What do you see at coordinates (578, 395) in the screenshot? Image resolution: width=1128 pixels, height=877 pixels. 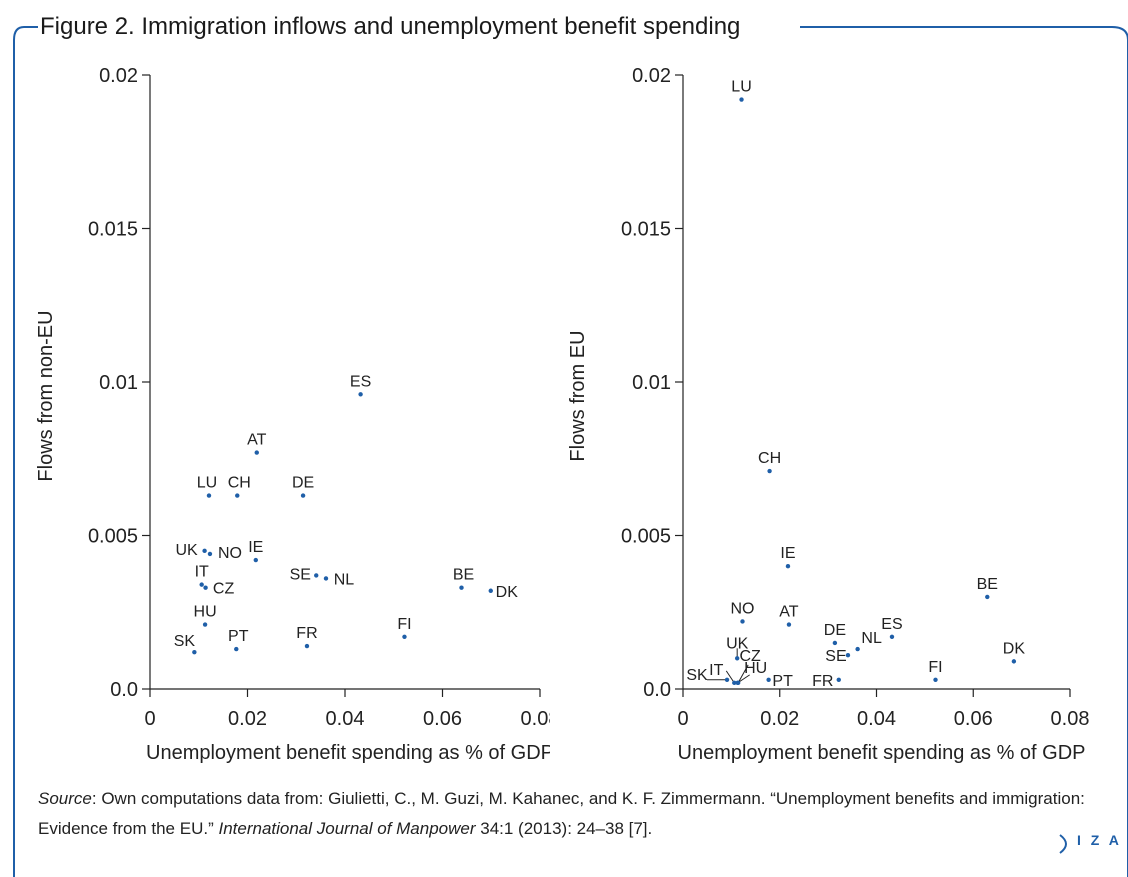 I see `y-axis-title: Flows from EU` at bounding box center [578, 395].